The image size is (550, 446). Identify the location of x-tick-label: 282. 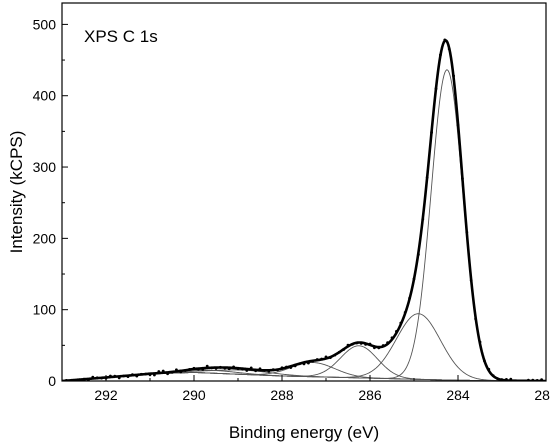
(542, 395).